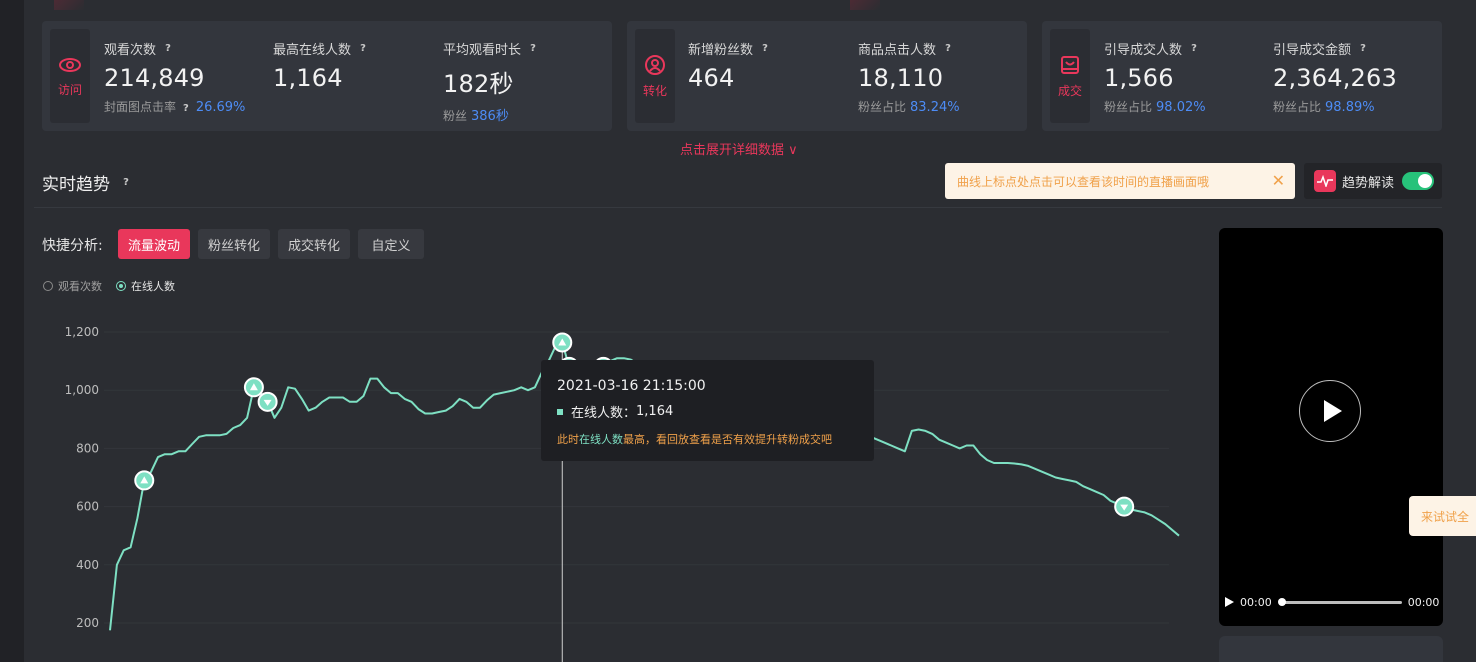  I want to click on metric-new-fans: 新增粉丝数? 464, so click(729, 66).